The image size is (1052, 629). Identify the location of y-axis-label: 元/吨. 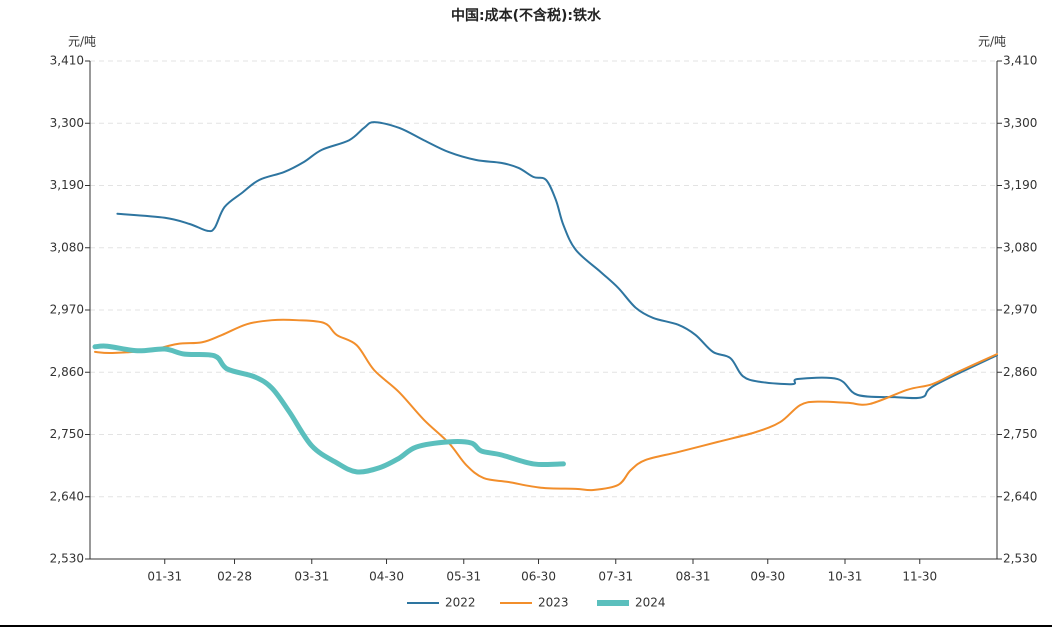
(82, 42).